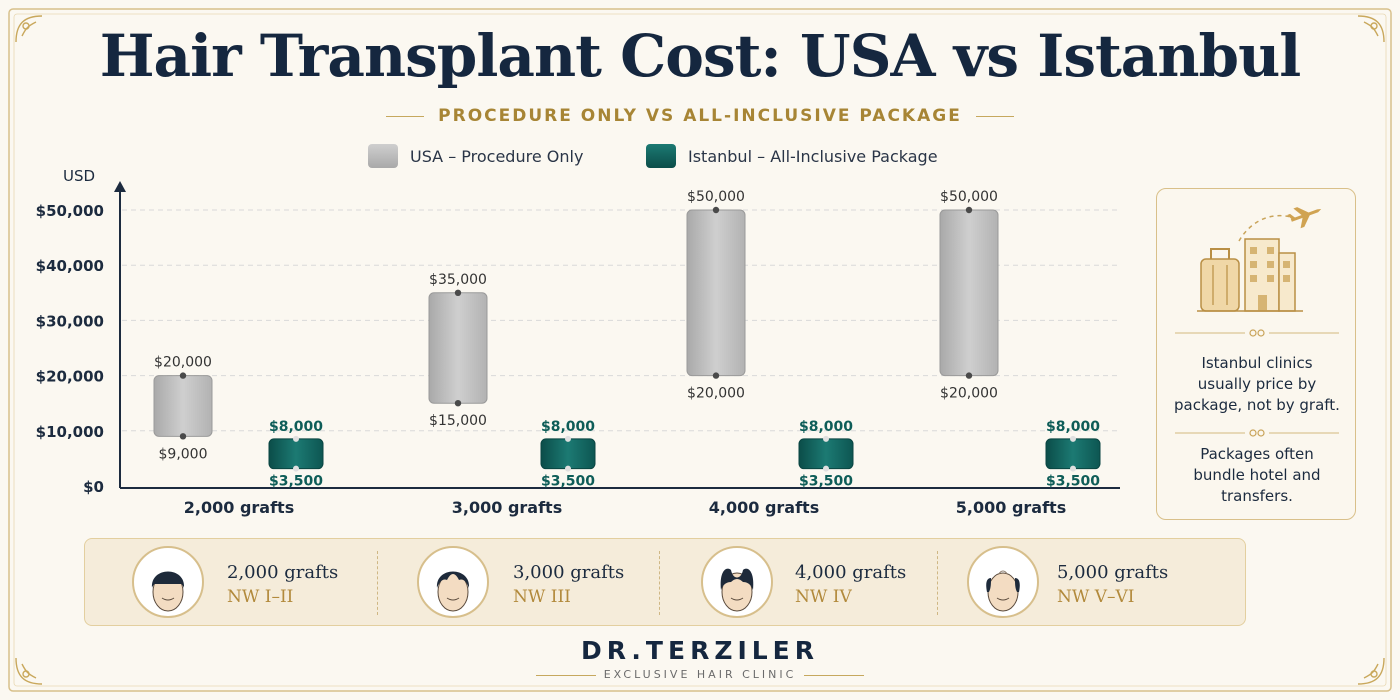  I want to click on legend-label-usa: USA – Procedure Only, so click(497, 156).